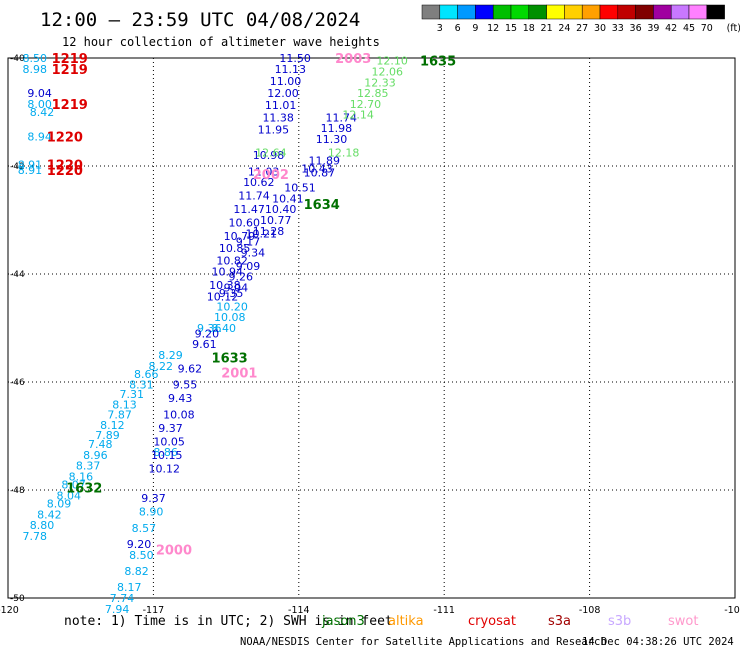  Describe the element at coordinates (380, 82) in the screenshot. I see `wave-height-value: 12.33` at that location.